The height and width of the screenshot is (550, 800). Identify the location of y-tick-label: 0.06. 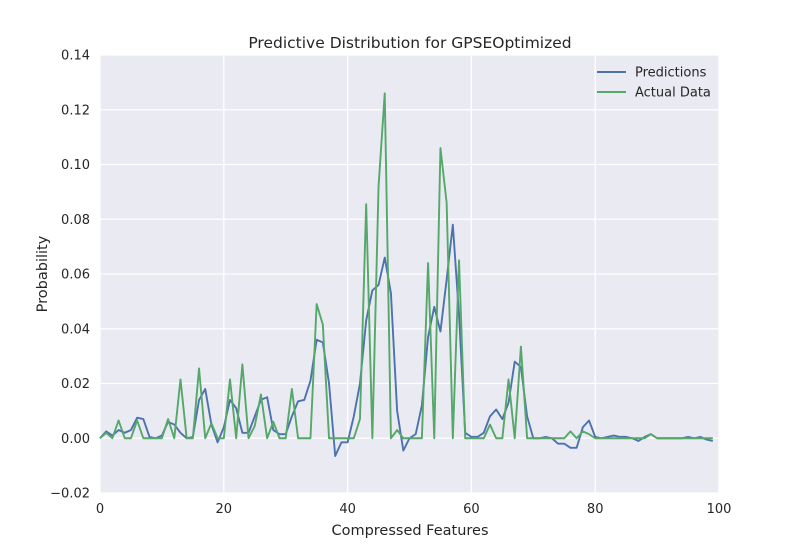
(75, 275).